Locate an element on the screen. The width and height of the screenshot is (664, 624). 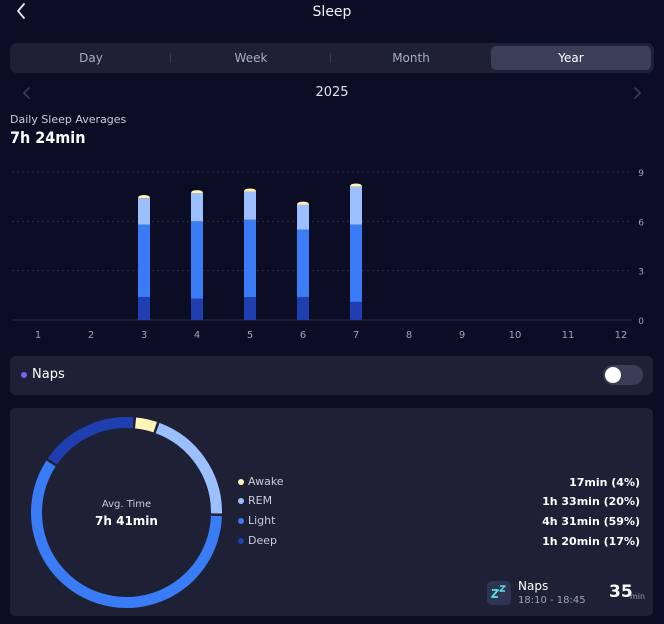
summary-label: Daily Sleep Averages is located at coordinates (68, 119).